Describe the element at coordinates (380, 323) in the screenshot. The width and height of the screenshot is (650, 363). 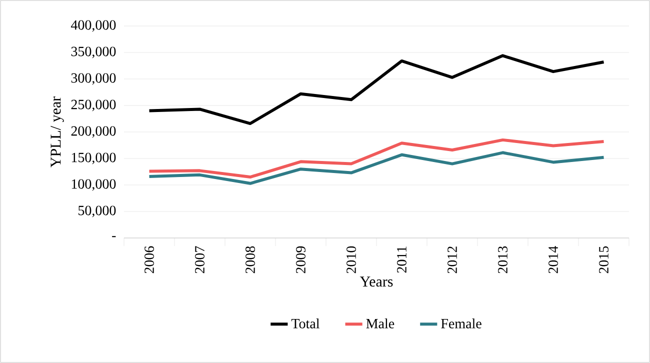
I see `legend-label: Male` at that location.